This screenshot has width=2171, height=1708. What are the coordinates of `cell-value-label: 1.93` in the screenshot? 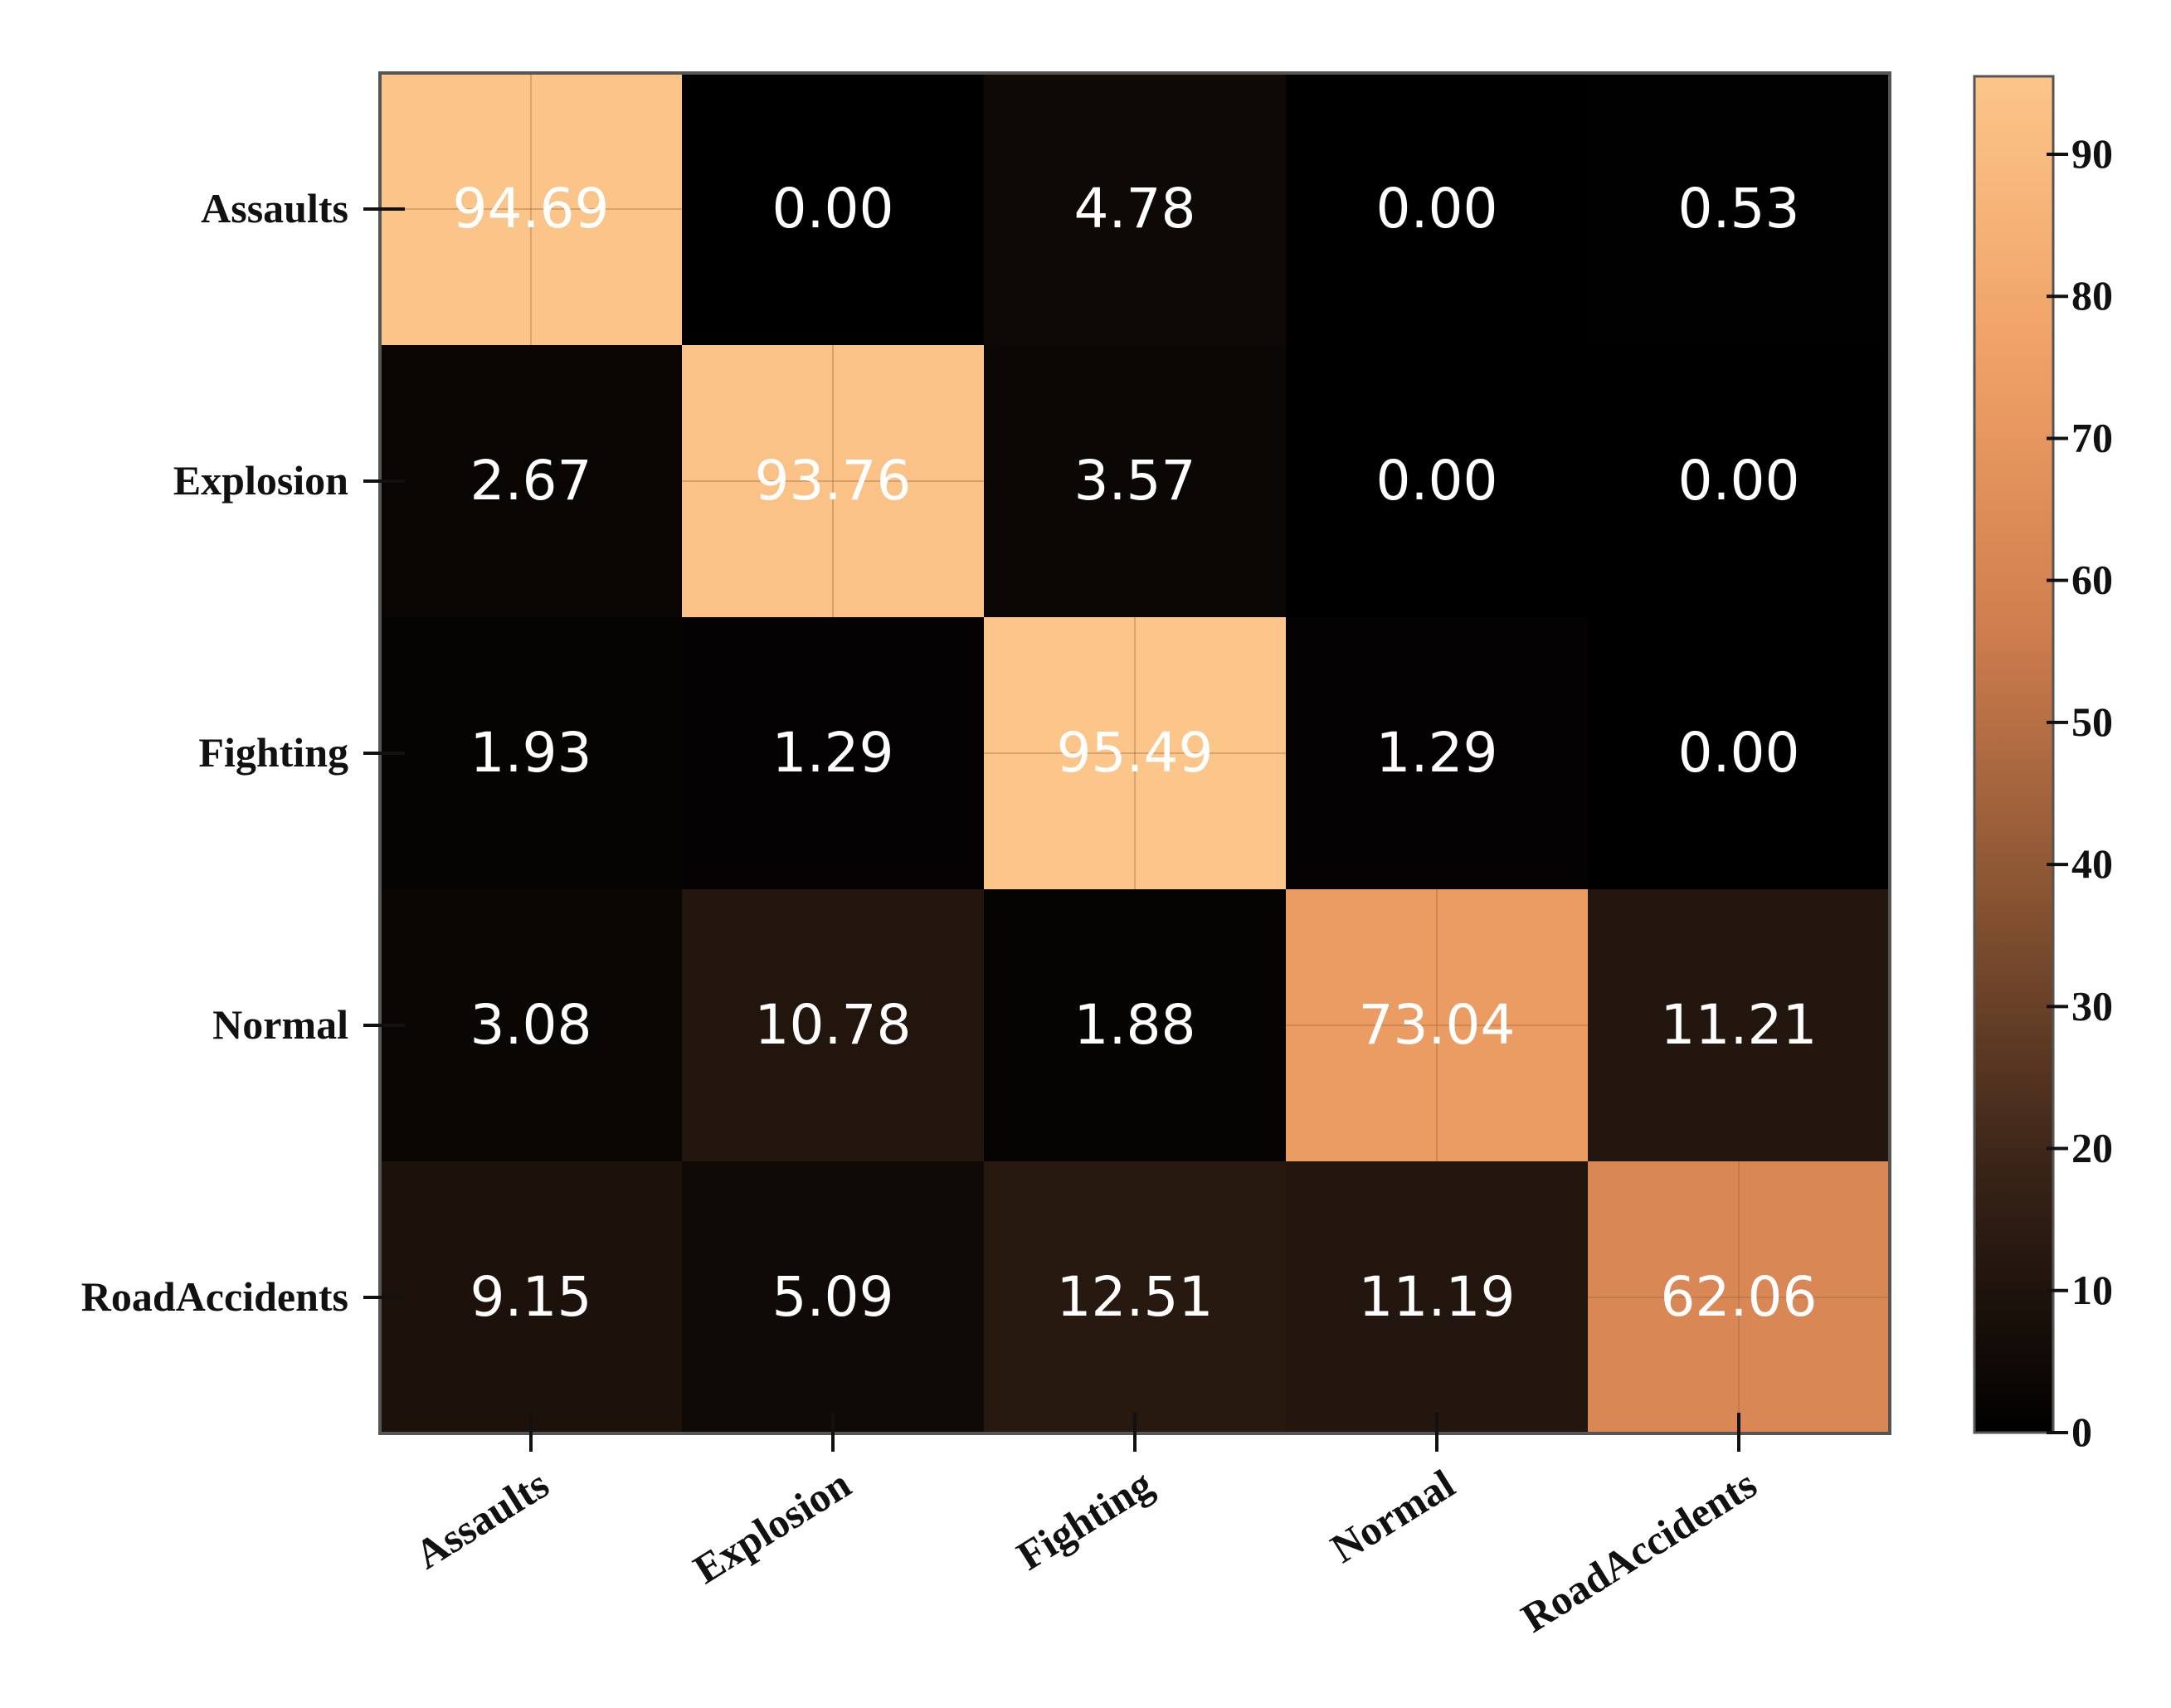 It's located at (531, 753).